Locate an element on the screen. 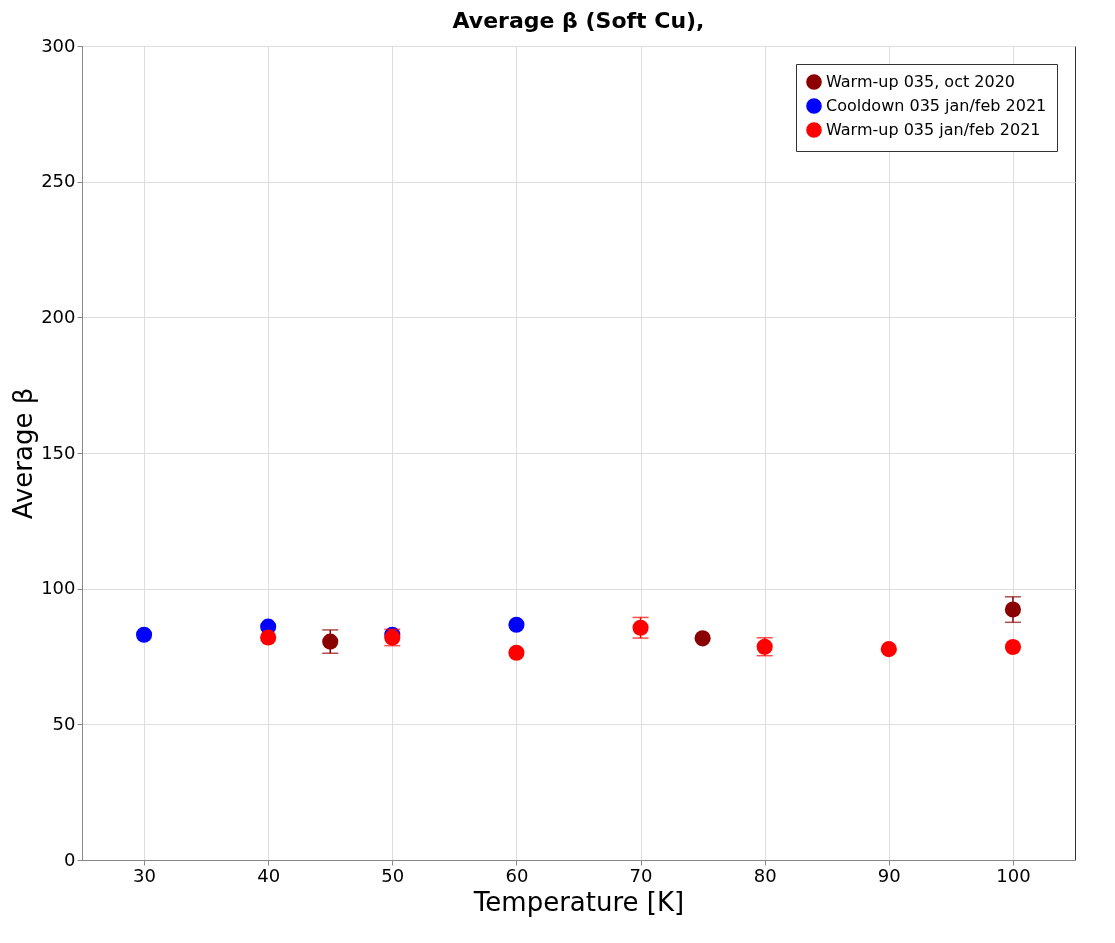 The image size is (1115, 943). y-tick-label: 150 is located at coordinates (58, 452).